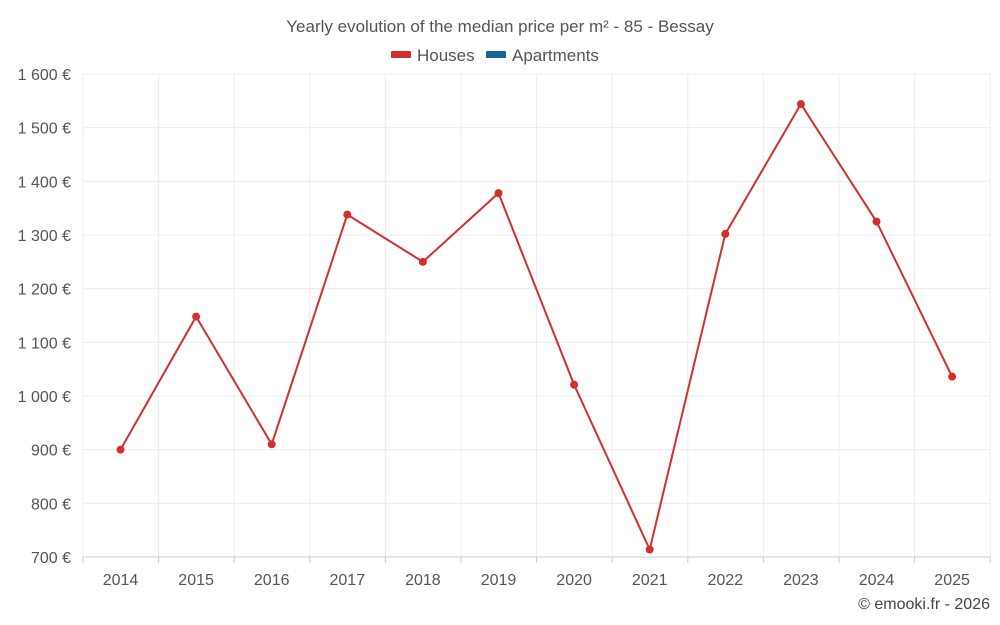 Image resolution: width=1000 pixels, height=625 pixels. Describe the element at coordinates (272, 580) in the screenshot. I see `x-tick-label: 2016` at that location.